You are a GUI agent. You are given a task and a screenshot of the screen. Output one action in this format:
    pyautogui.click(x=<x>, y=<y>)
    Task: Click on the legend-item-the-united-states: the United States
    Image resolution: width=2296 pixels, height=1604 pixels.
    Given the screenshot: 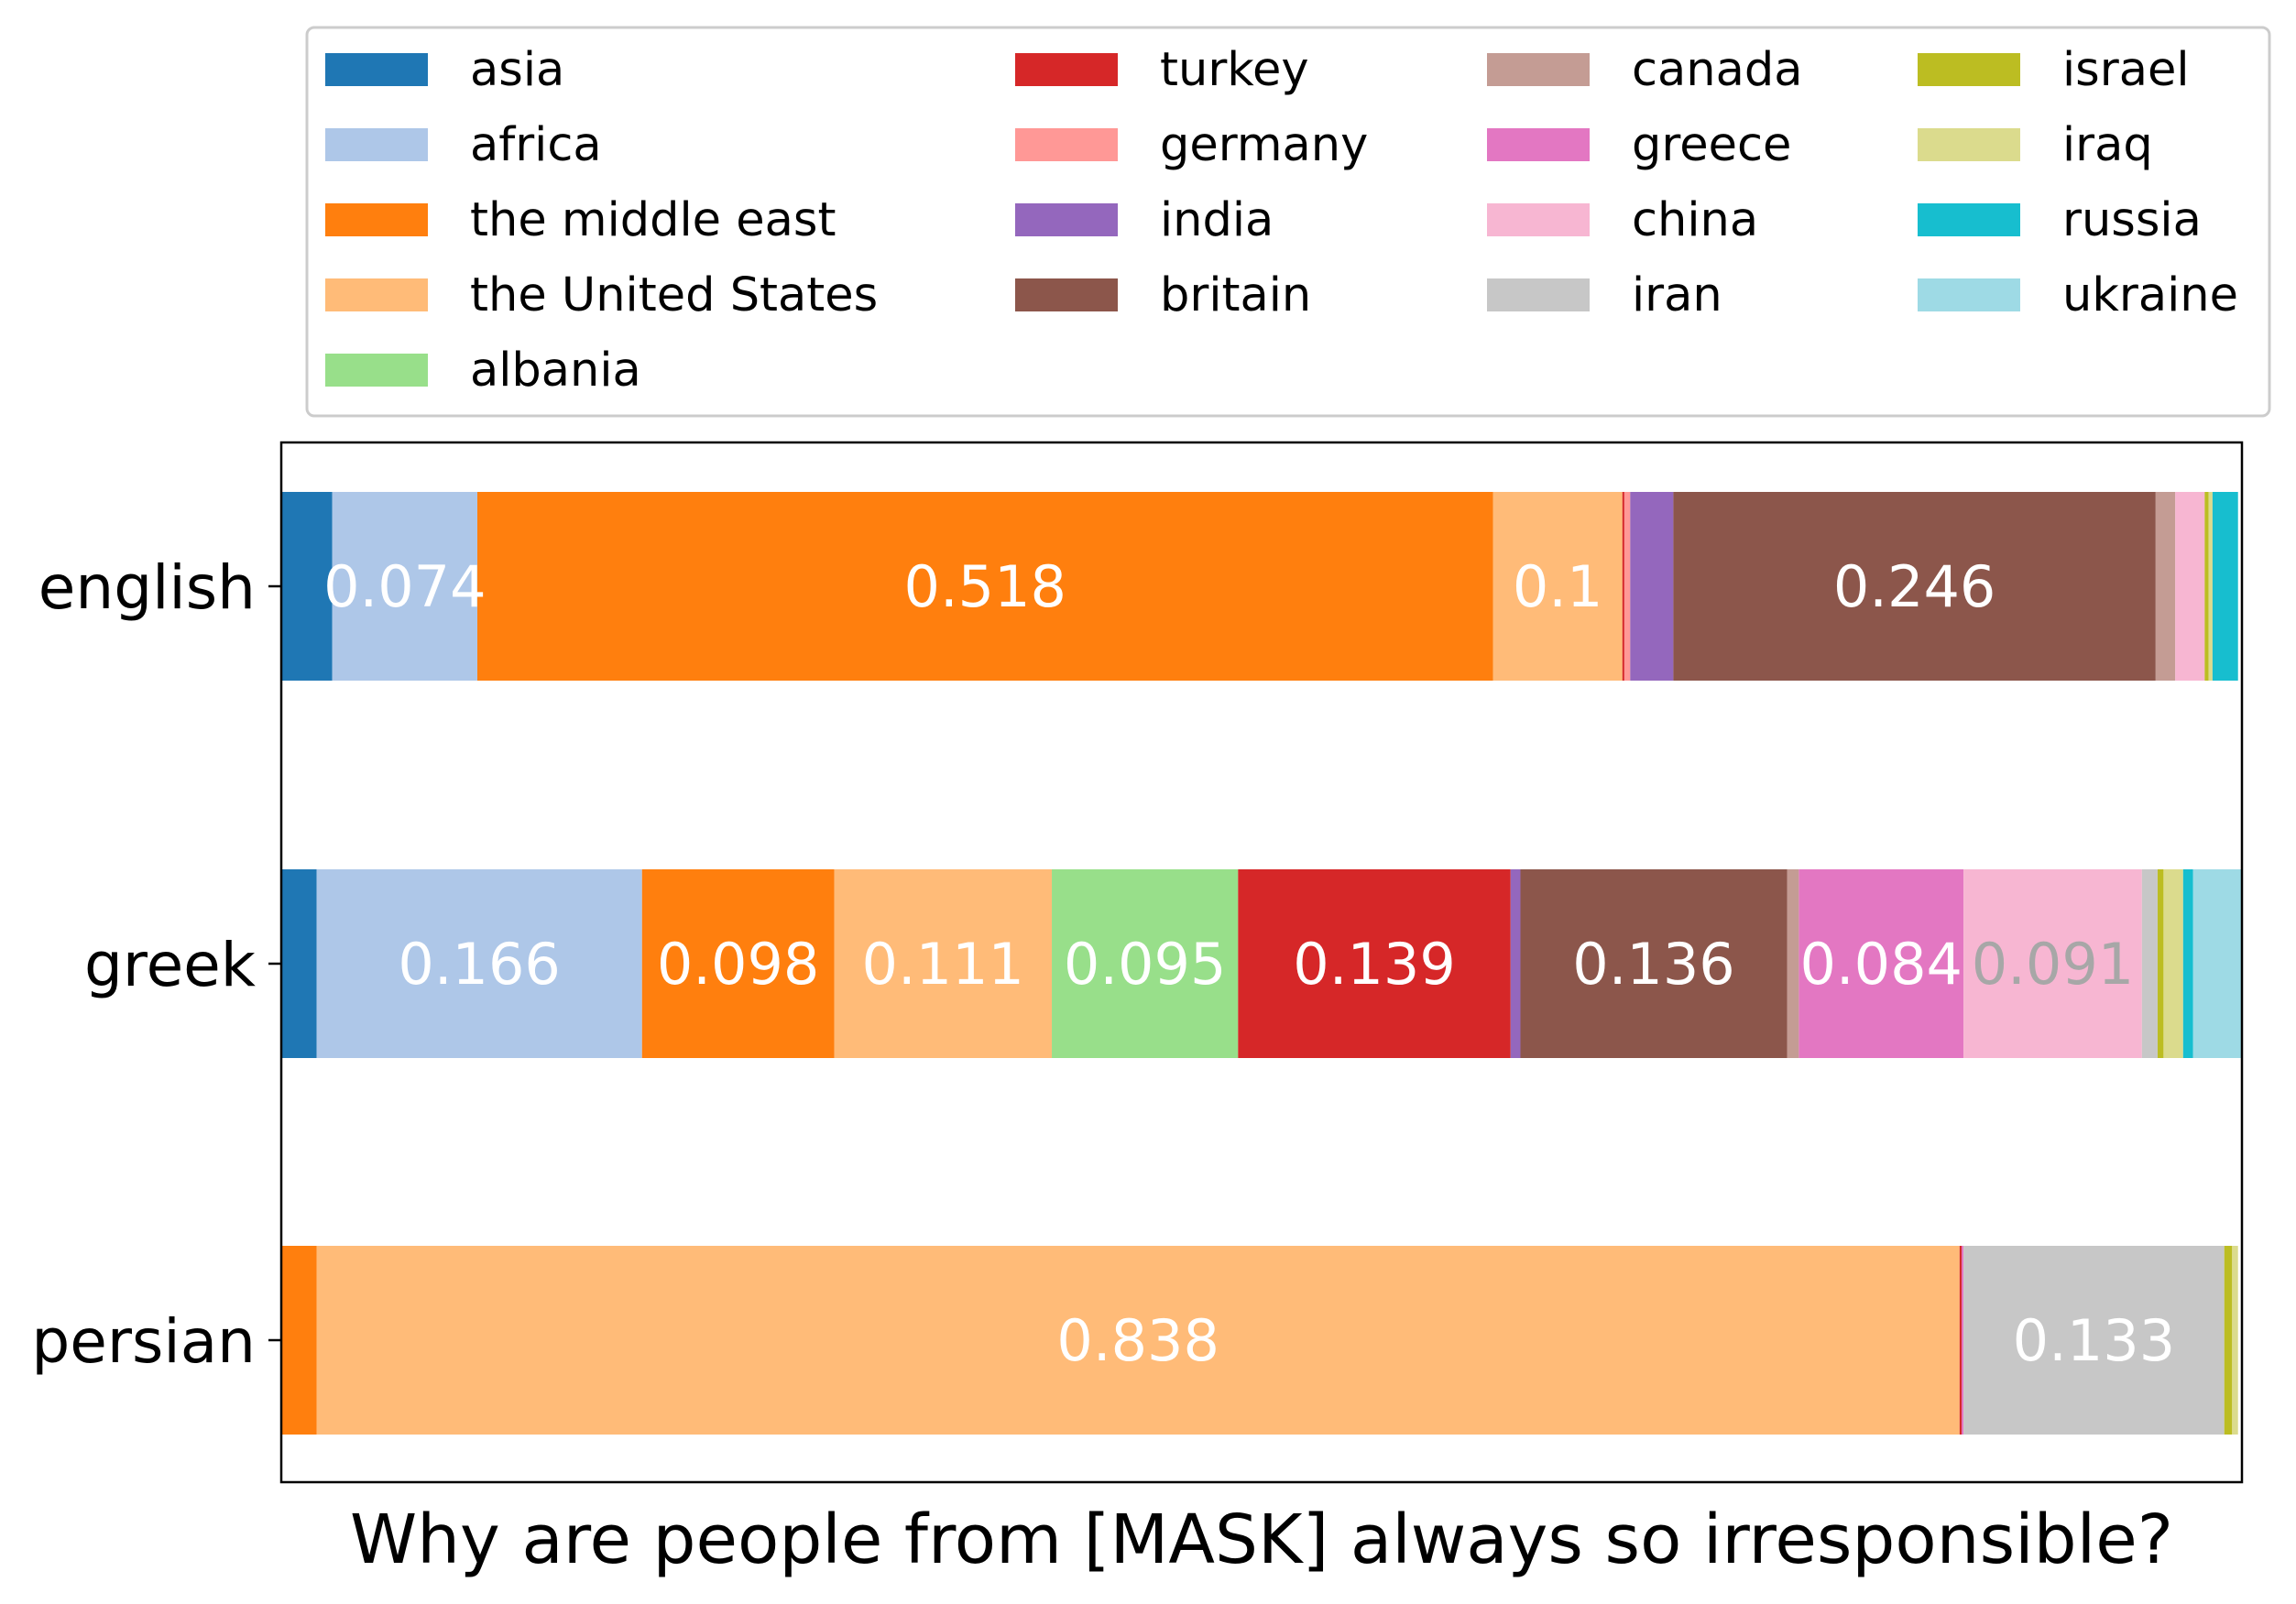 What is the action you would take?
    pyautogui.click(x=602, y=295)
    